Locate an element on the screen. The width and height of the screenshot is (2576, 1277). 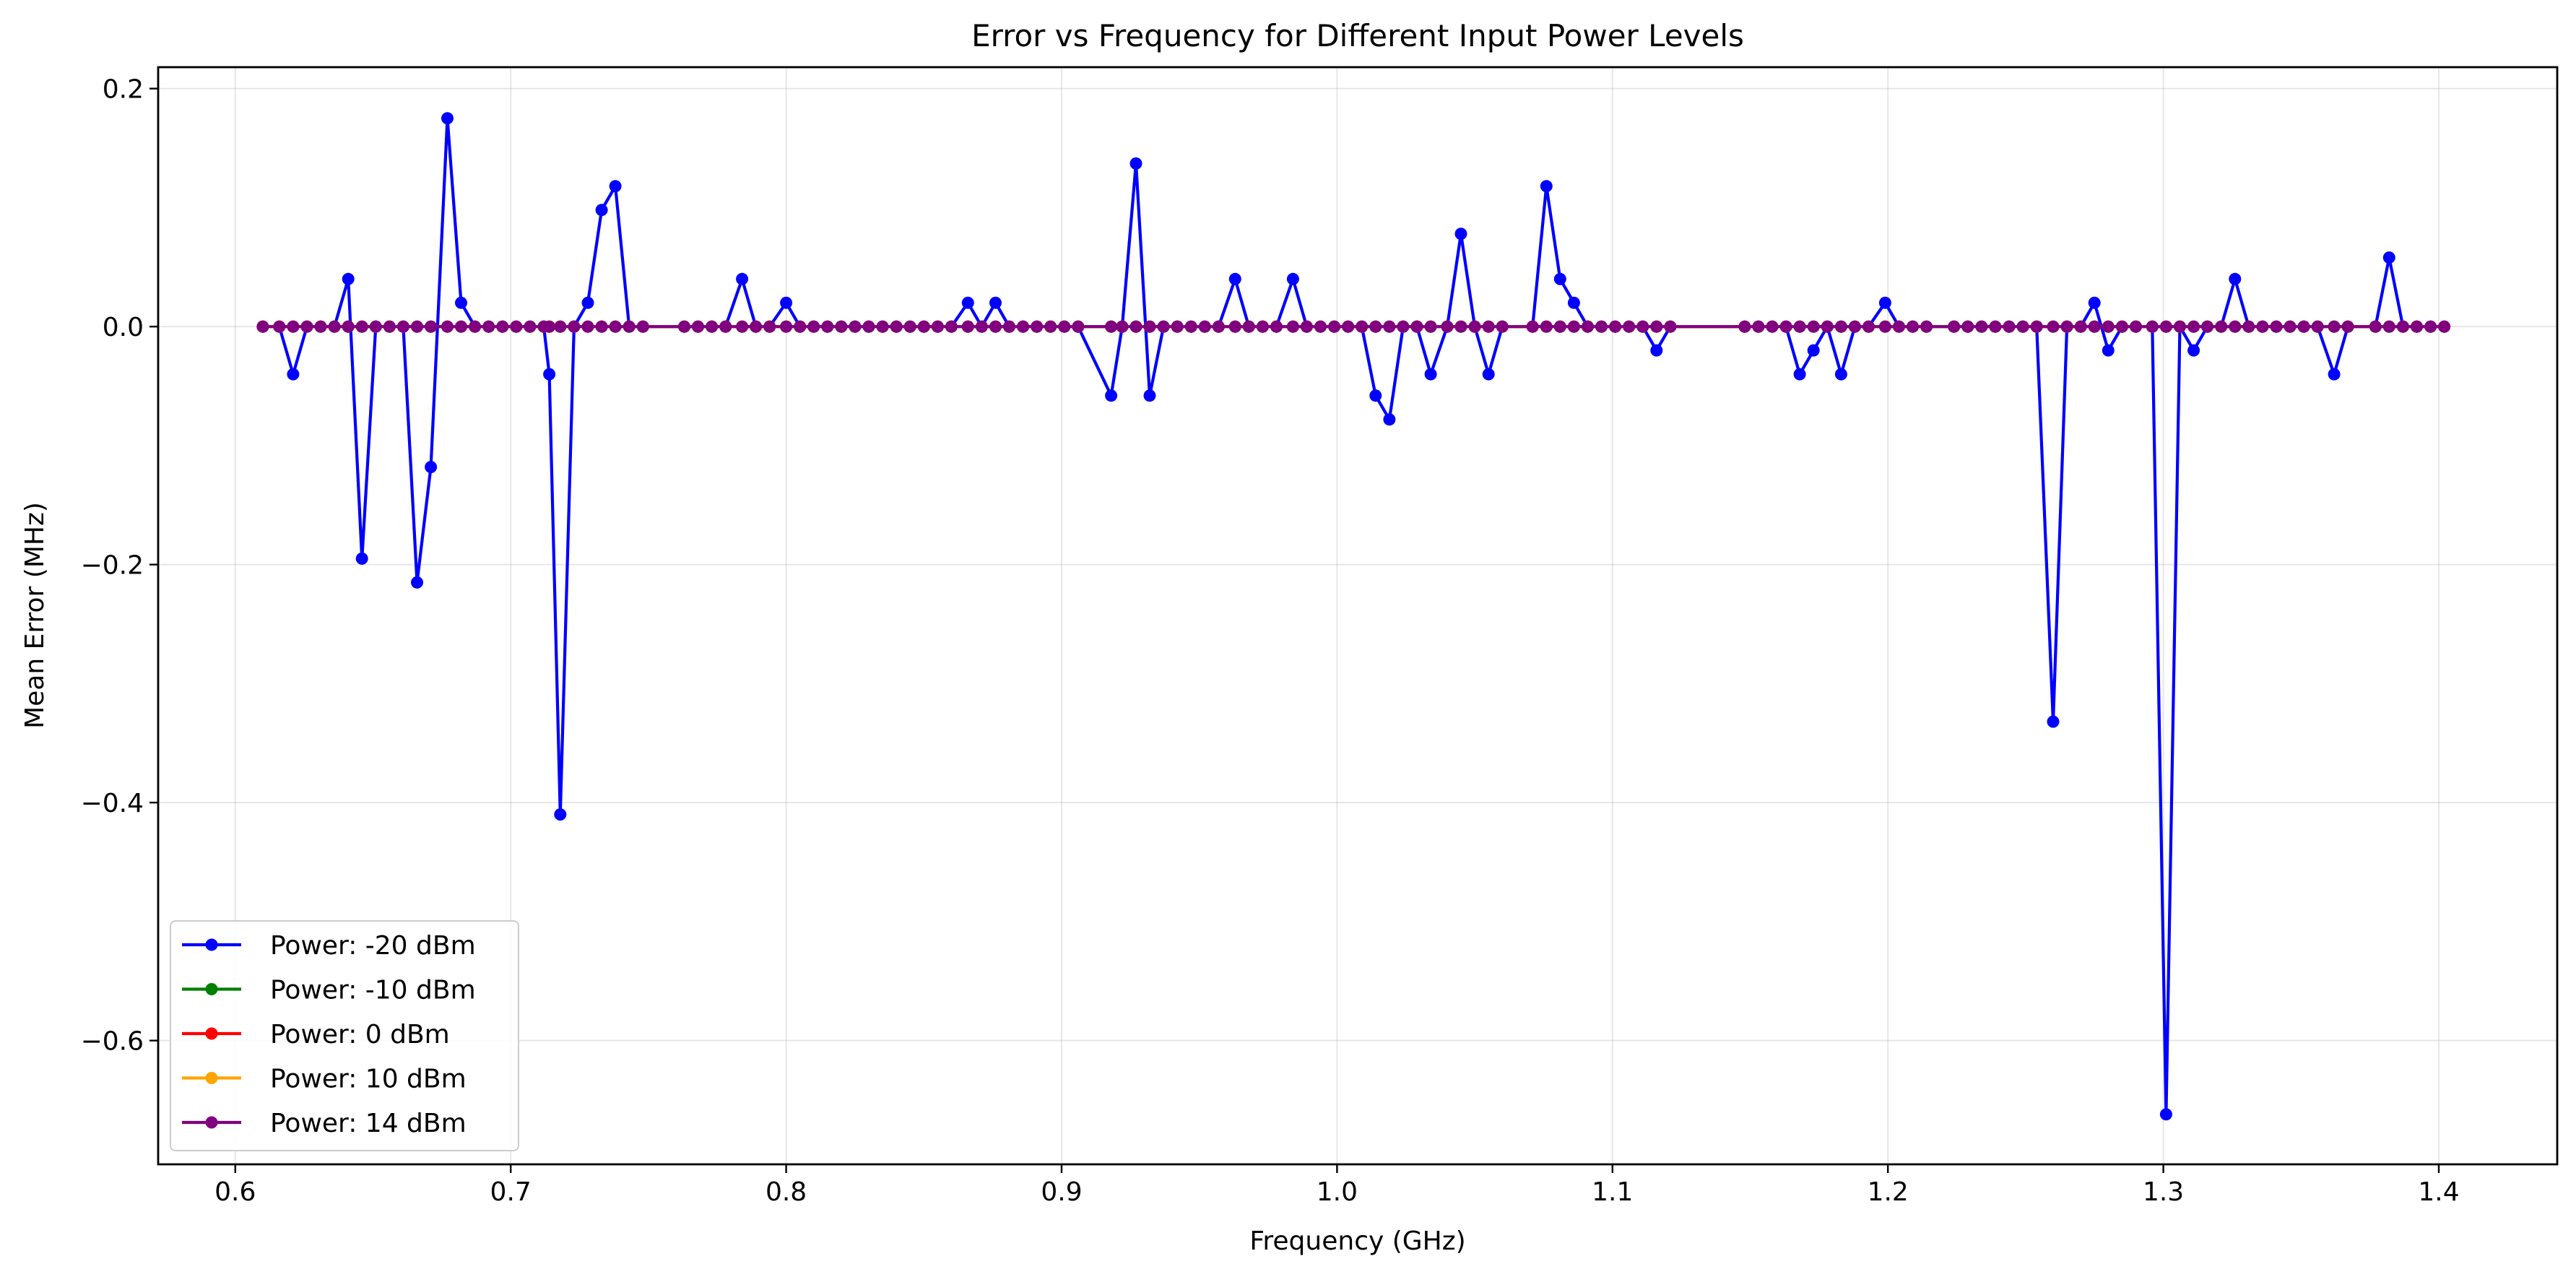
legend-label: Power: 0 dBm is located at coordinates (360, 1034).